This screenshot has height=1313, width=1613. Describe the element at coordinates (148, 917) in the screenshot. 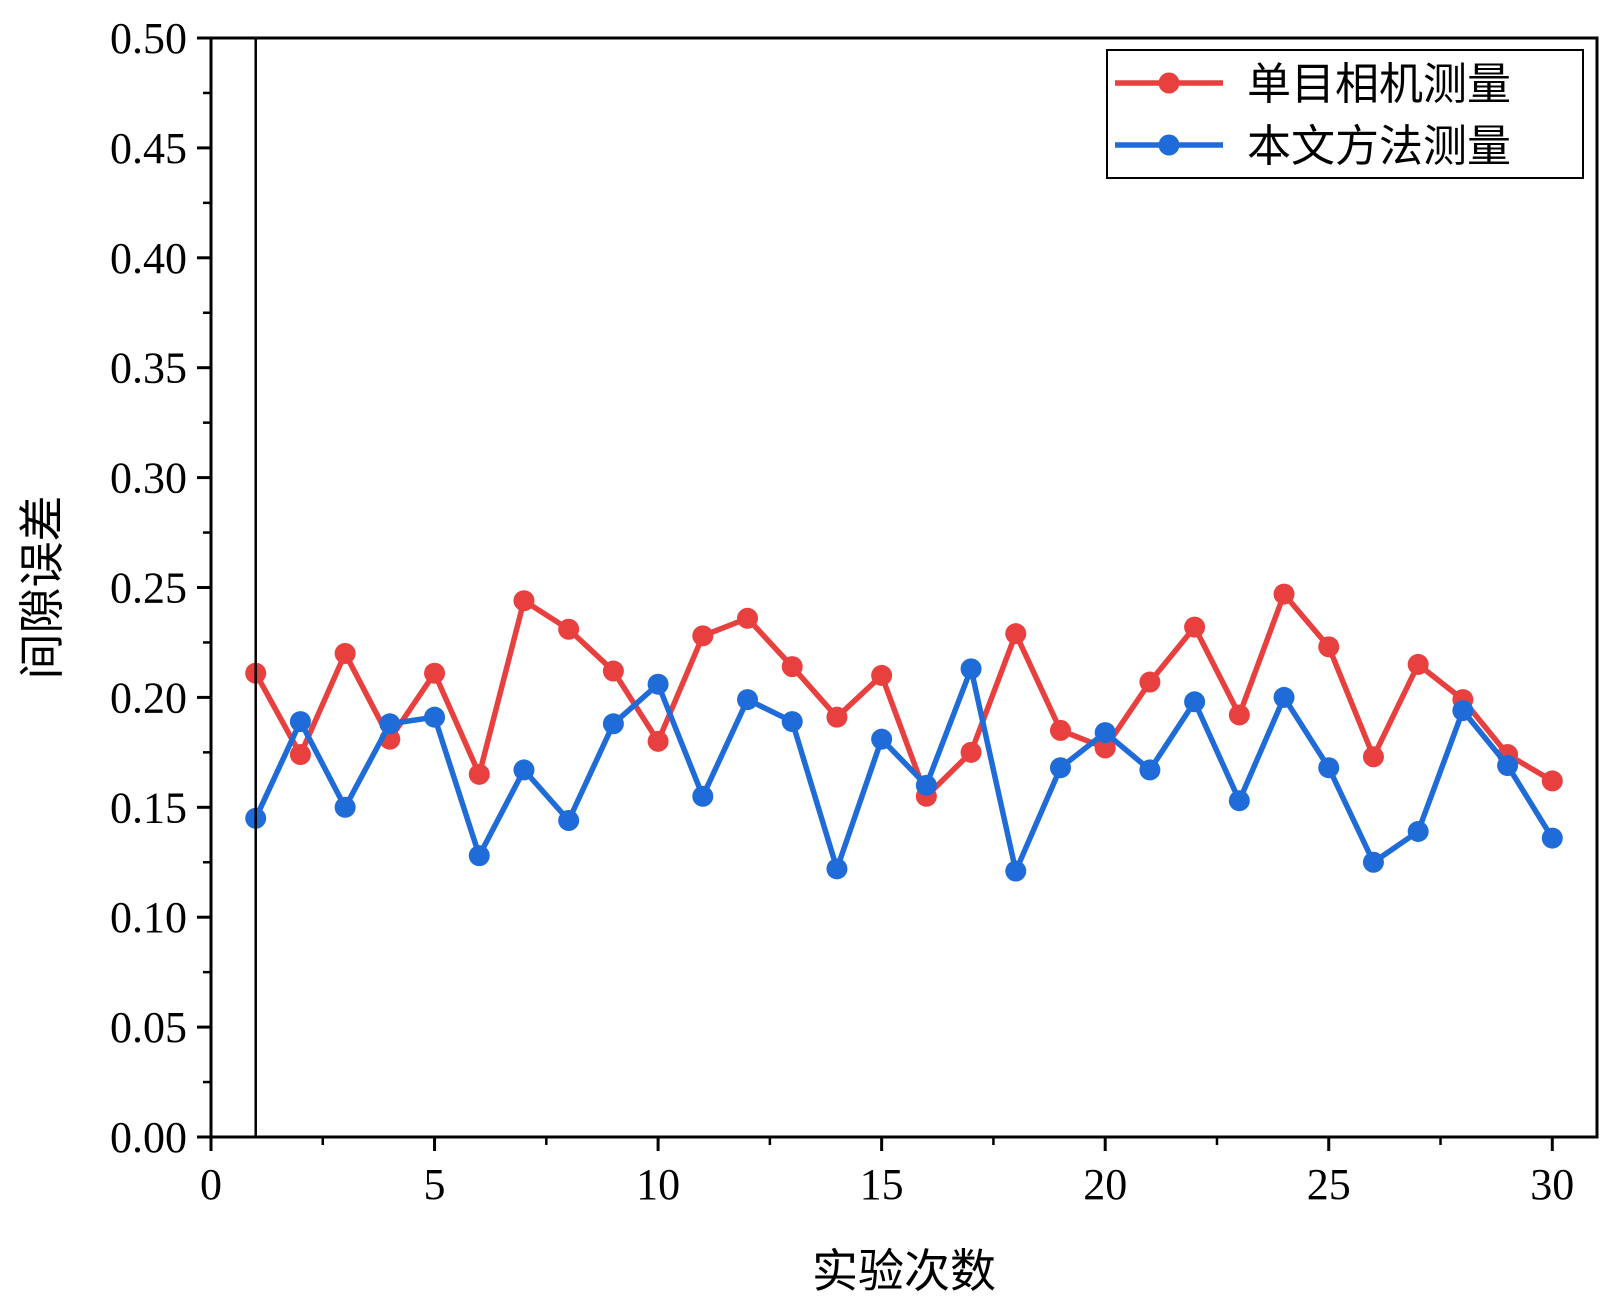

I see `y-tick-label: 0.10` at that location.